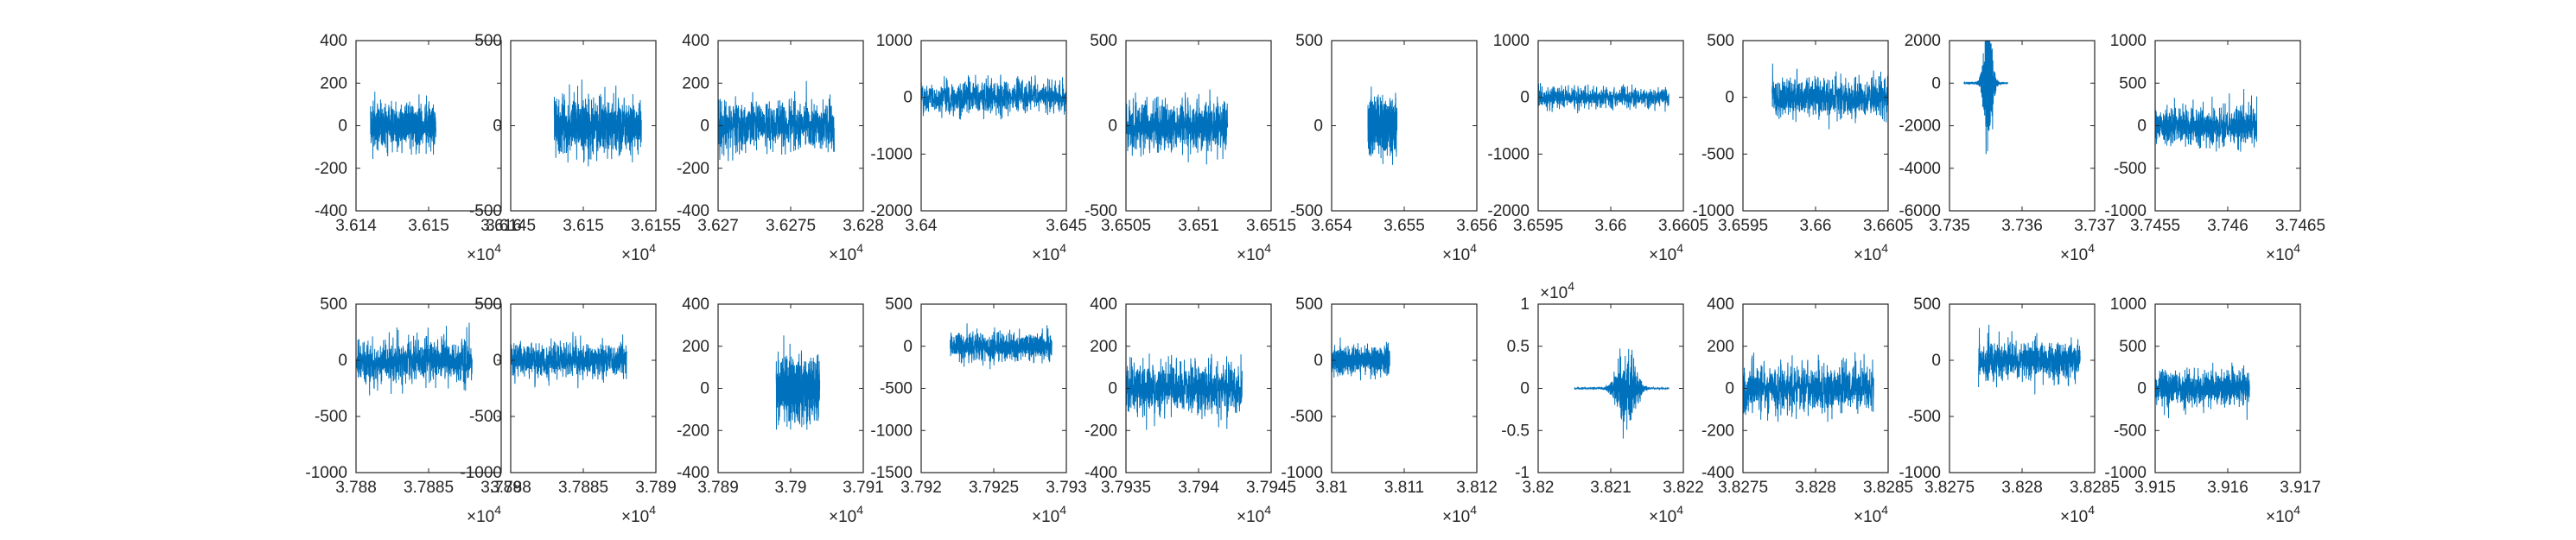 This screenshot has width=2576, height=540. Describe the element at coordinates (1815, 488) in the screenshot. I see `x-tick-label: 3.828` at that location.